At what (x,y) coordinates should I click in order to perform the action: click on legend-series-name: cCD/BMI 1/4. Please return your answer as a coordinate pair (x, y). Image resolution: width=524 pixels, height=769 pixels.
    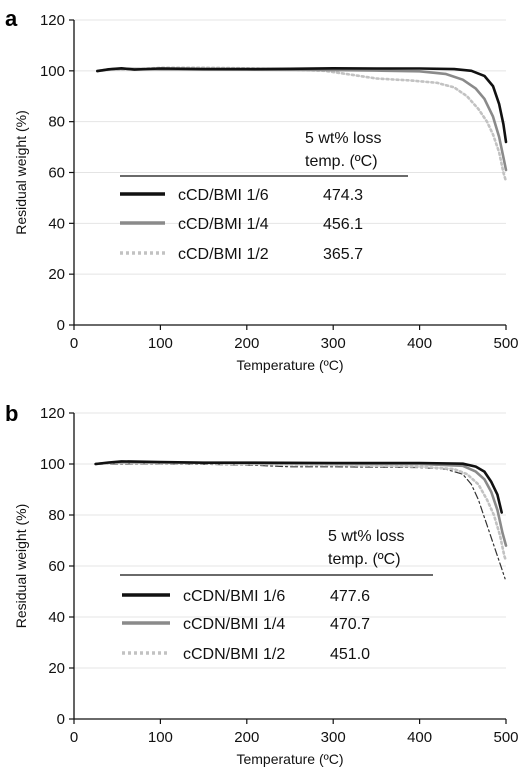
    Looking at the image, I should click on (223, 224).